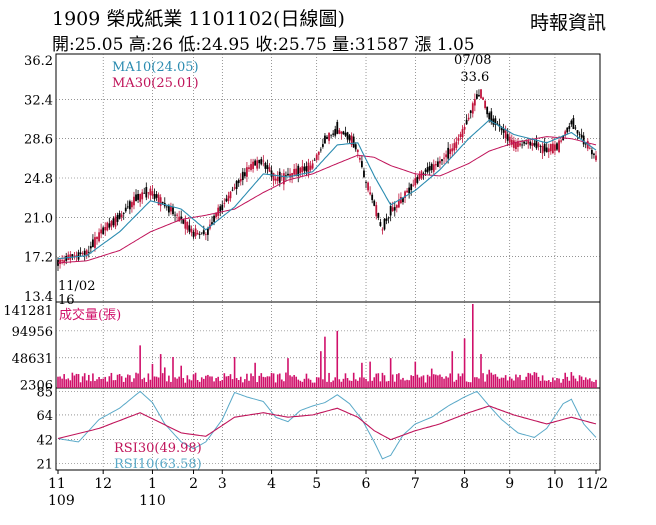 The image size is (656, 525). I want to click on price-tick-label: 13.4, so click(38, 297).